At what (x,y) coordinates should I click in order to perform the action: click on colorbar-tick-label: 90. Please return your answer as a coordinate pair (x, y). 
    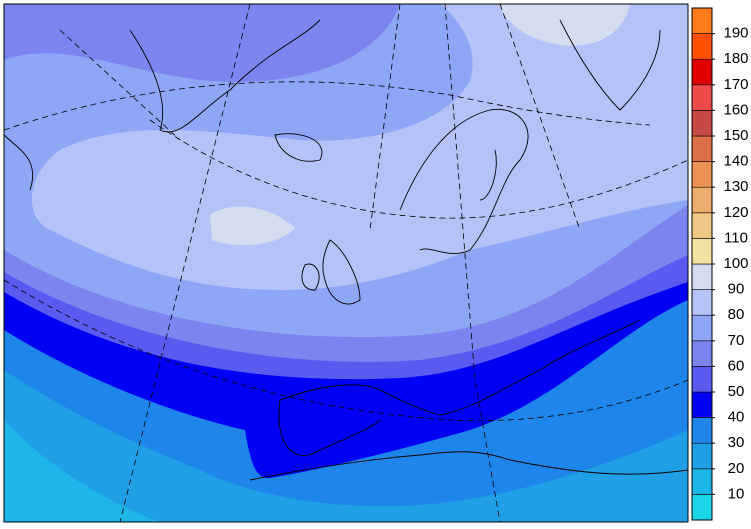
    Looking at the image, I should click on (736, 289).